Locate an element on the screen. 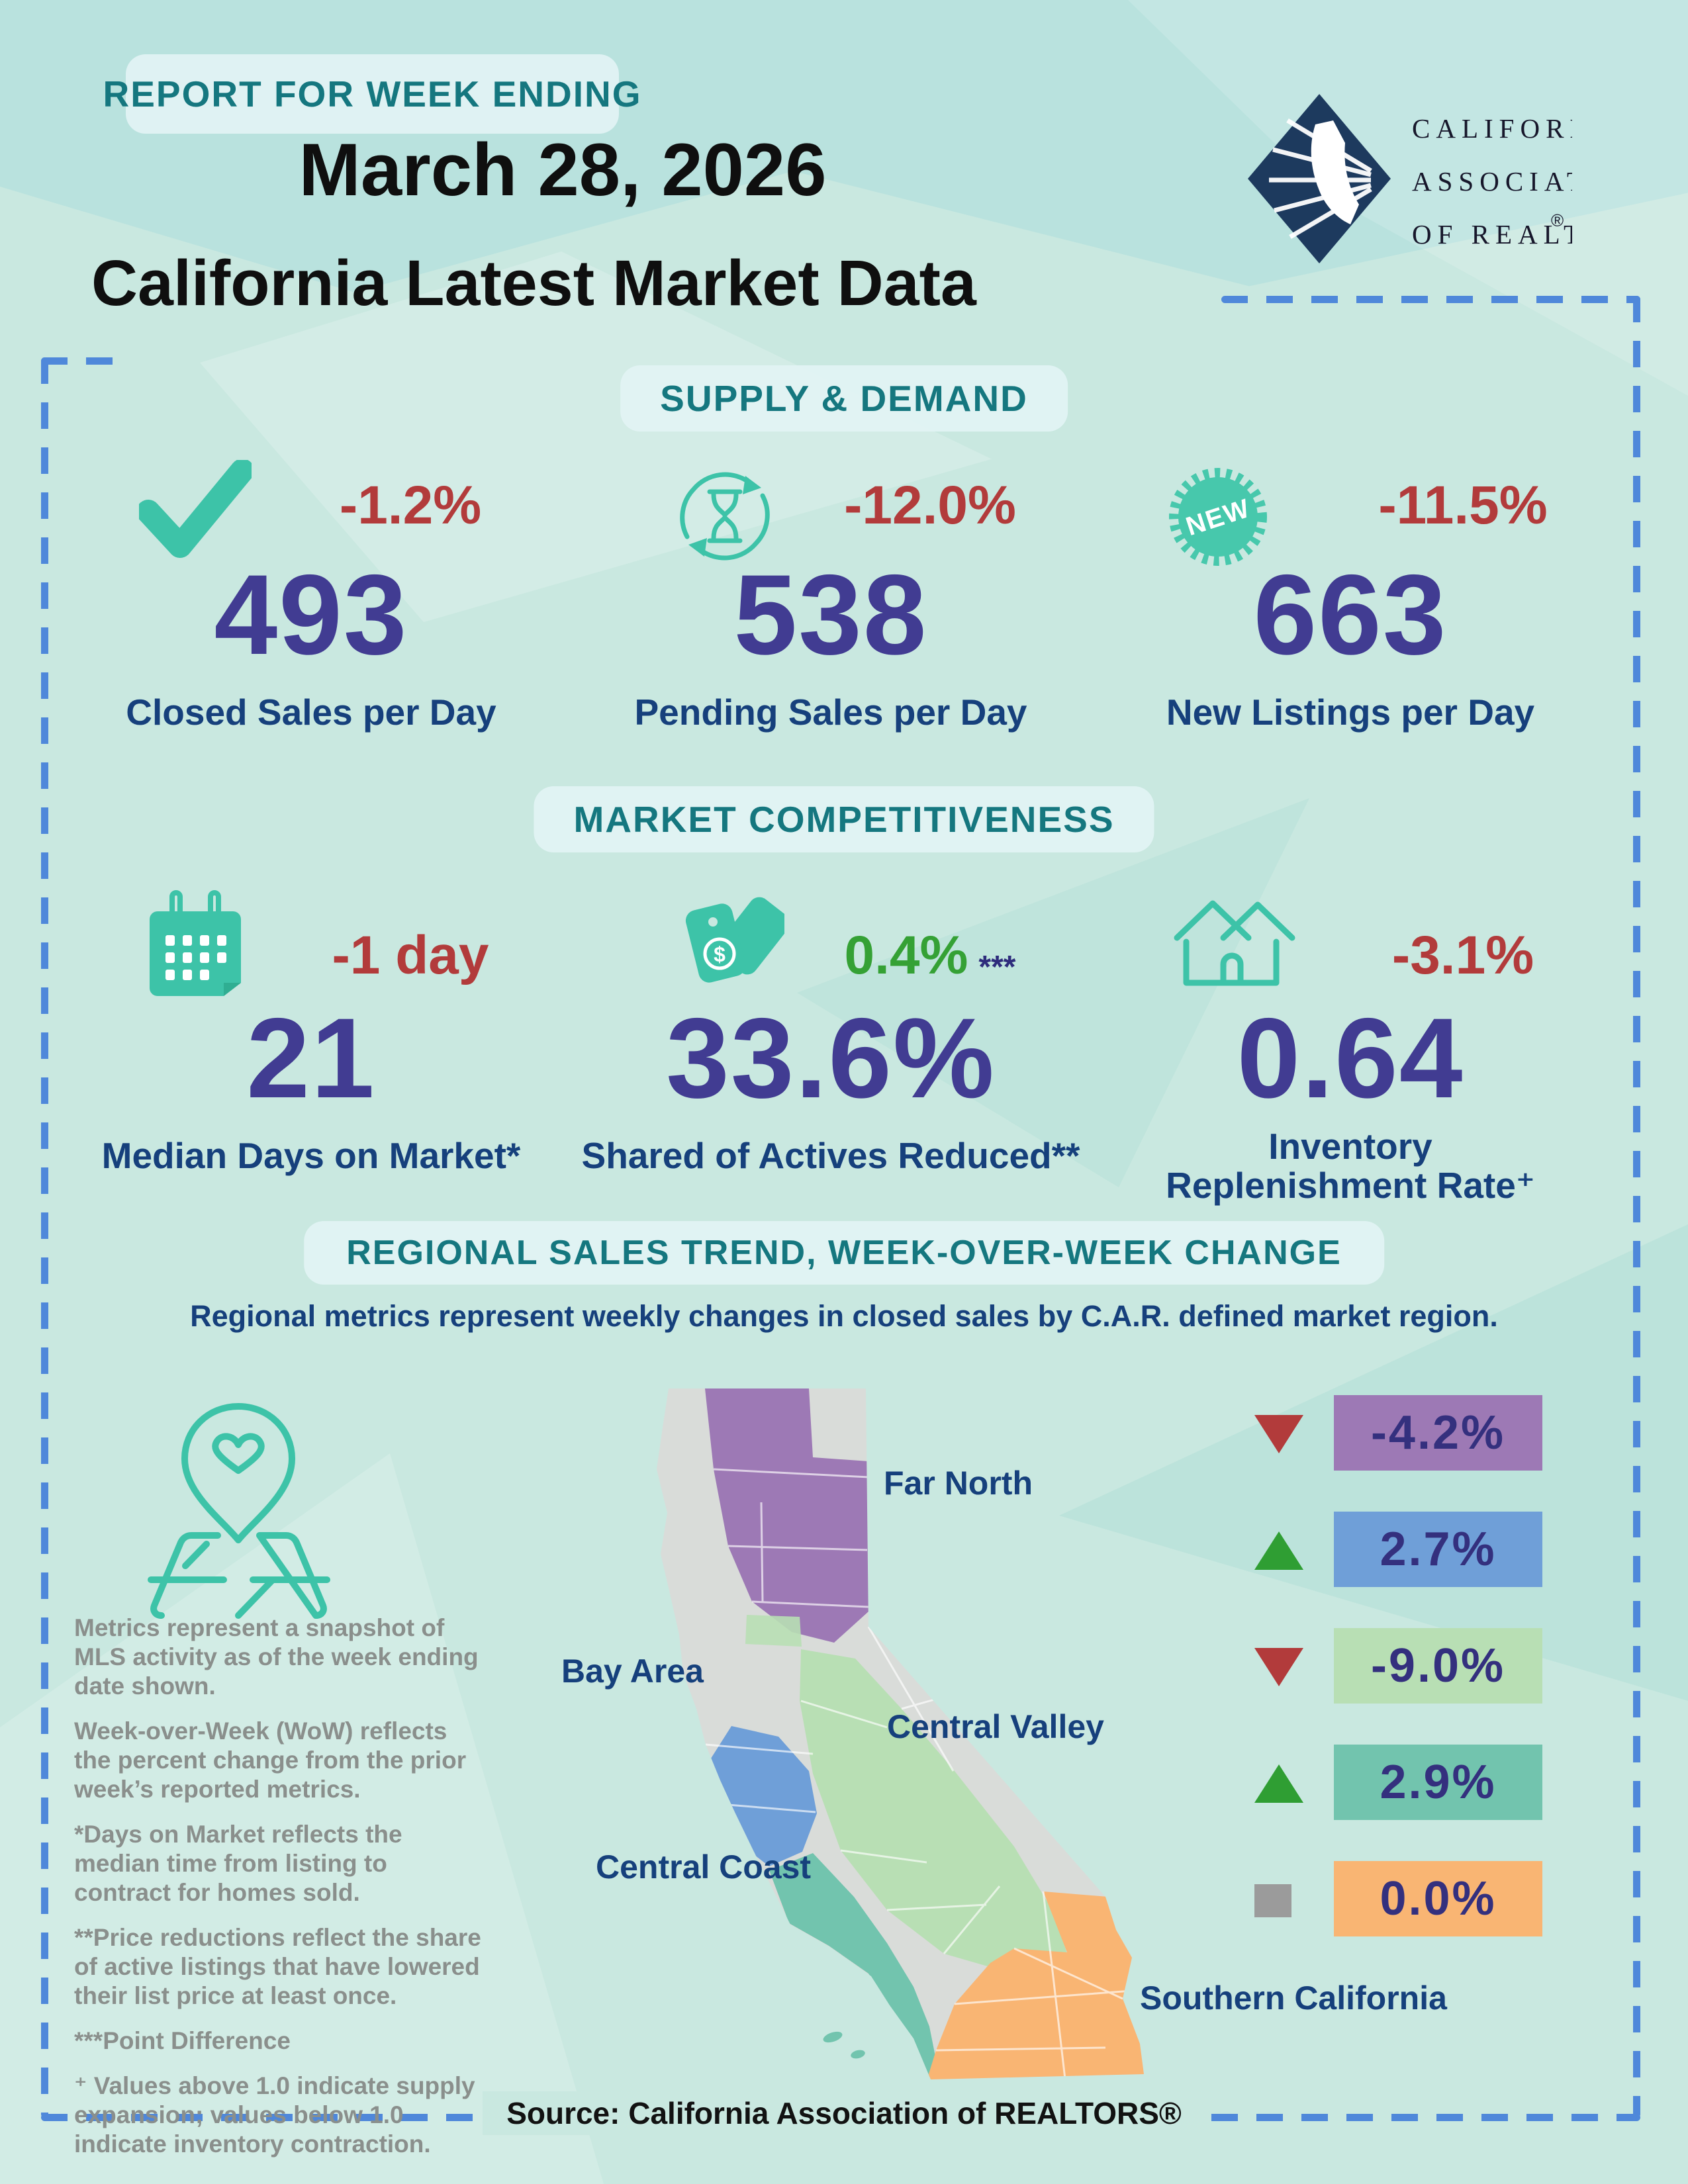 The height and width of the screenshot is (2184, 1688). map-label-far-north: Far North is located at coordinates (958, 1484).